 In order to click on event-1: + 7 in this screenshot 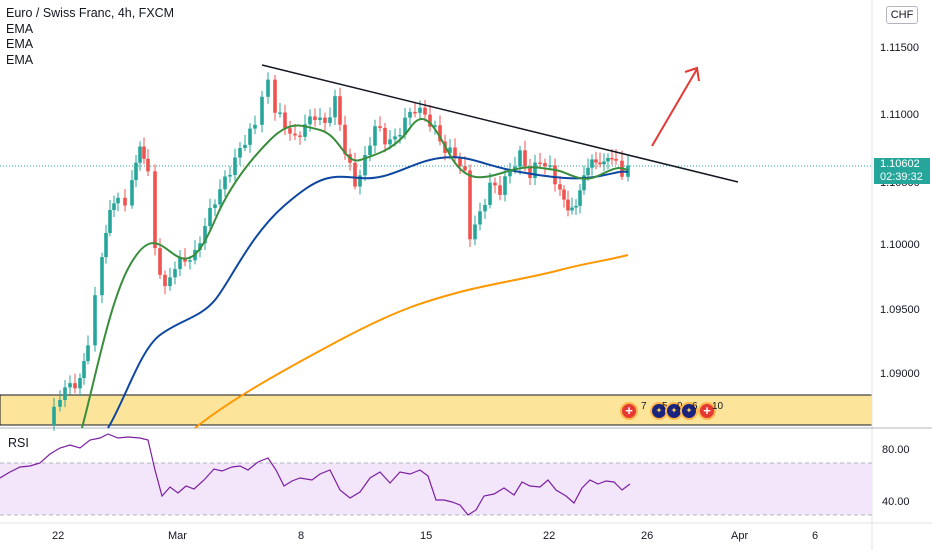, I will do `click(640, 411)`.